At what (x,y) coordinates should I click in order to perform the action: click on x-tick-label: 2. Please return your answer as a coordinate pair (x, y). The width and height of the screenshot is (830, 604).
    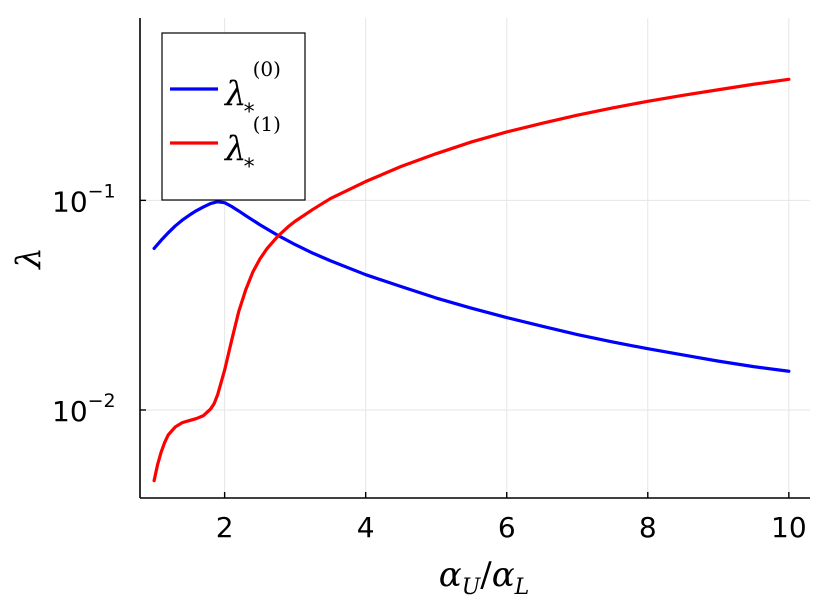
    Looking at the image, I should click on (225, 527).